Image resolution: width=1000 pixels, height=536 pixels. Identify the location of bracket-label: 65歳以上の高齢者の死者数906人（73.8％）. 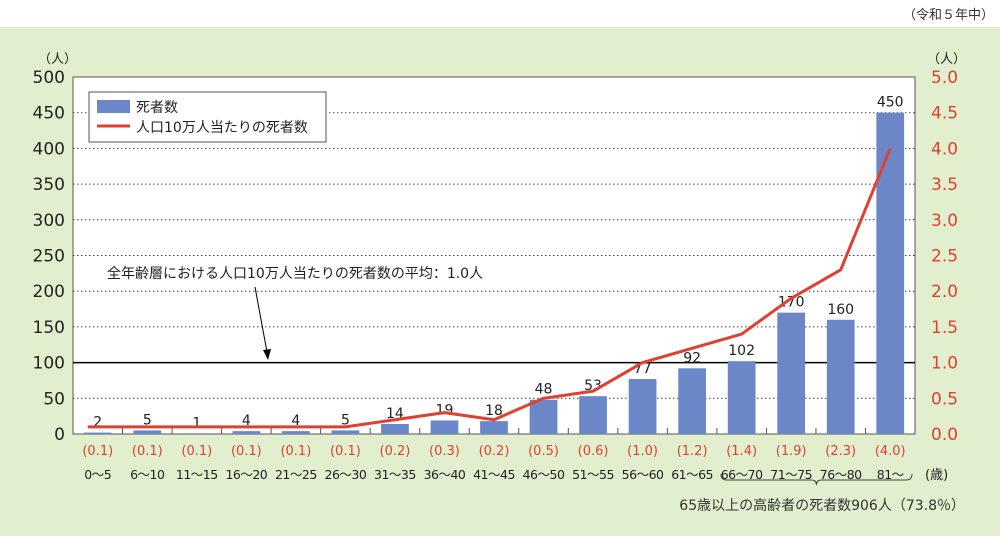
(822, 505).